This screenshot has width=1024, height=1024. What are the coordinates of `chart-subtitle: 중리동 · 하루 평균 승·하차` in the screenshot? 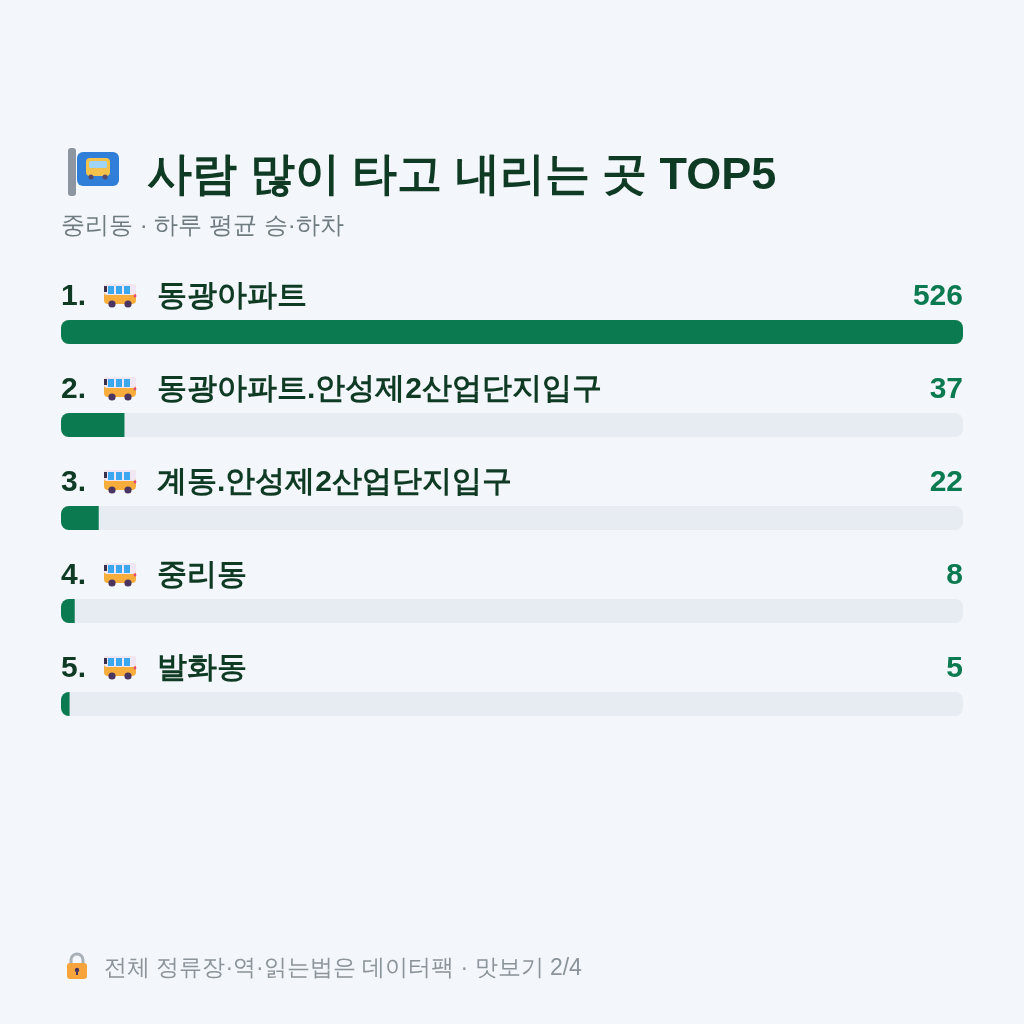 It's located at (202, 224).